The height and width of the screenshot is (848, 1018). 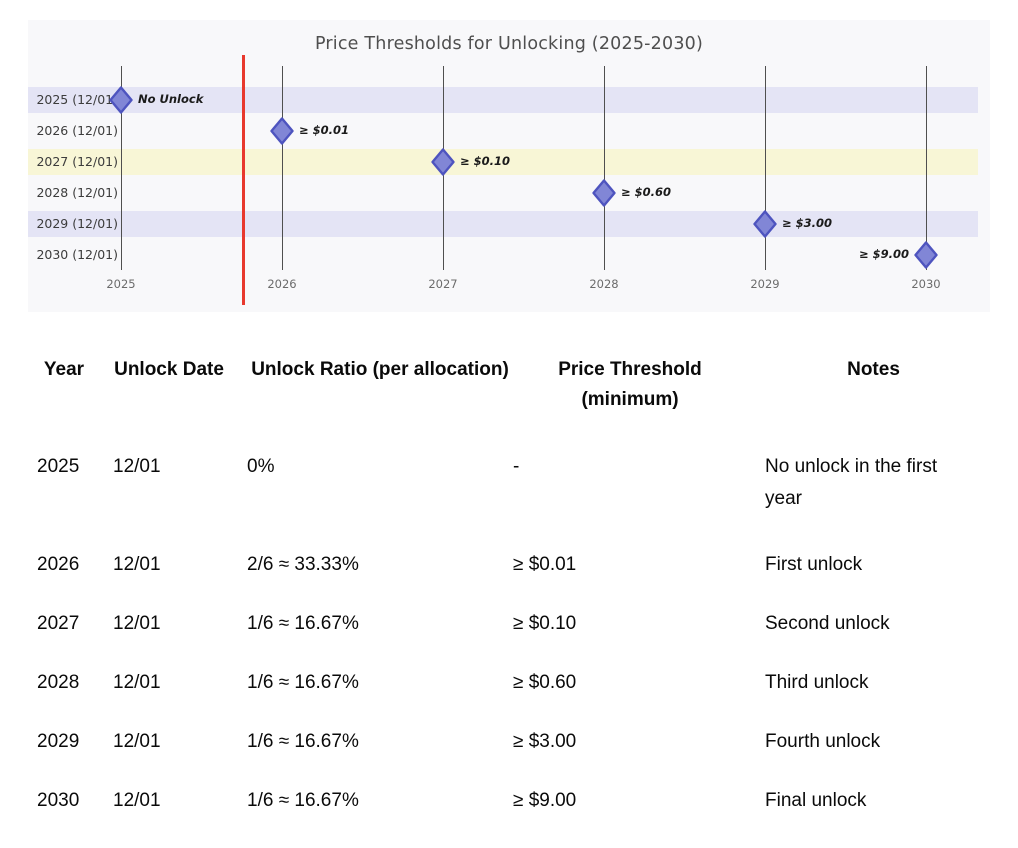 What do you see at coordinates (926, 284) in the screenshot?
I see `x-tick-label: 2030` at bounding box center [926, 284].